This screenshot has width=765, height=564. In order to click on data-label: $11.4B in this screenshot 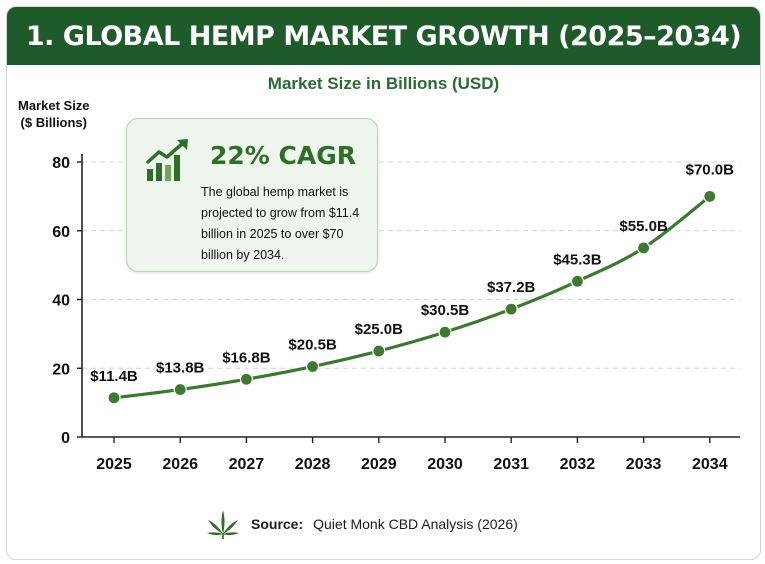, I will do `click(114, 376)`.